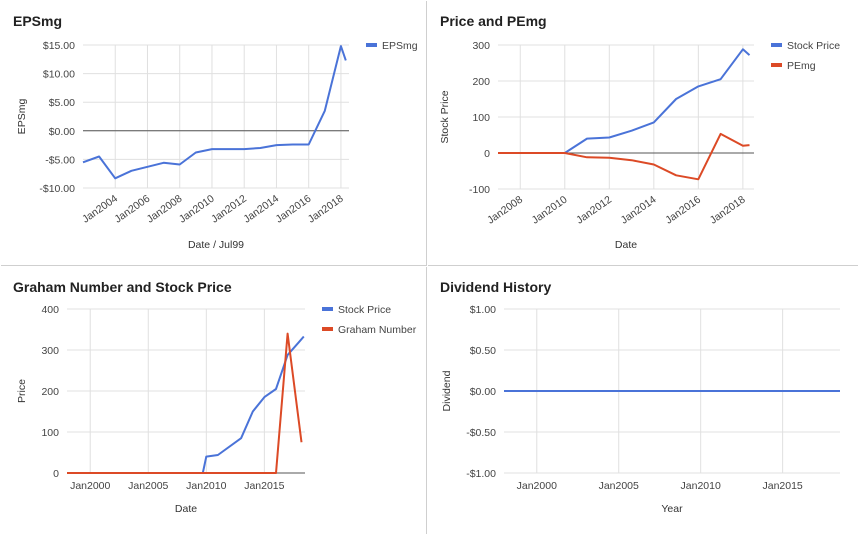 The width and height of the screenshot is (859, 539). Describe the element at coordinates (481, 474) in the screenshot. I see `dividend-ytick-label: -$1.00` at that location.